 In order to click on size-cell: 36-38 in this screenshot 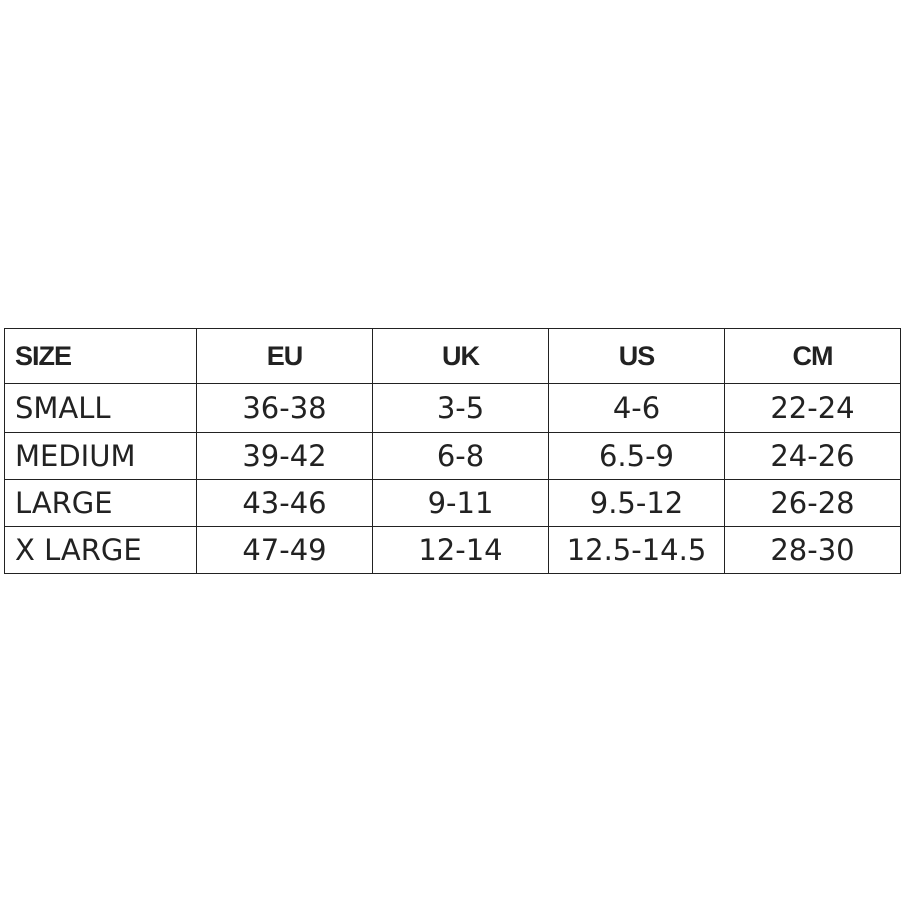, I will do `click(284, 408)`.